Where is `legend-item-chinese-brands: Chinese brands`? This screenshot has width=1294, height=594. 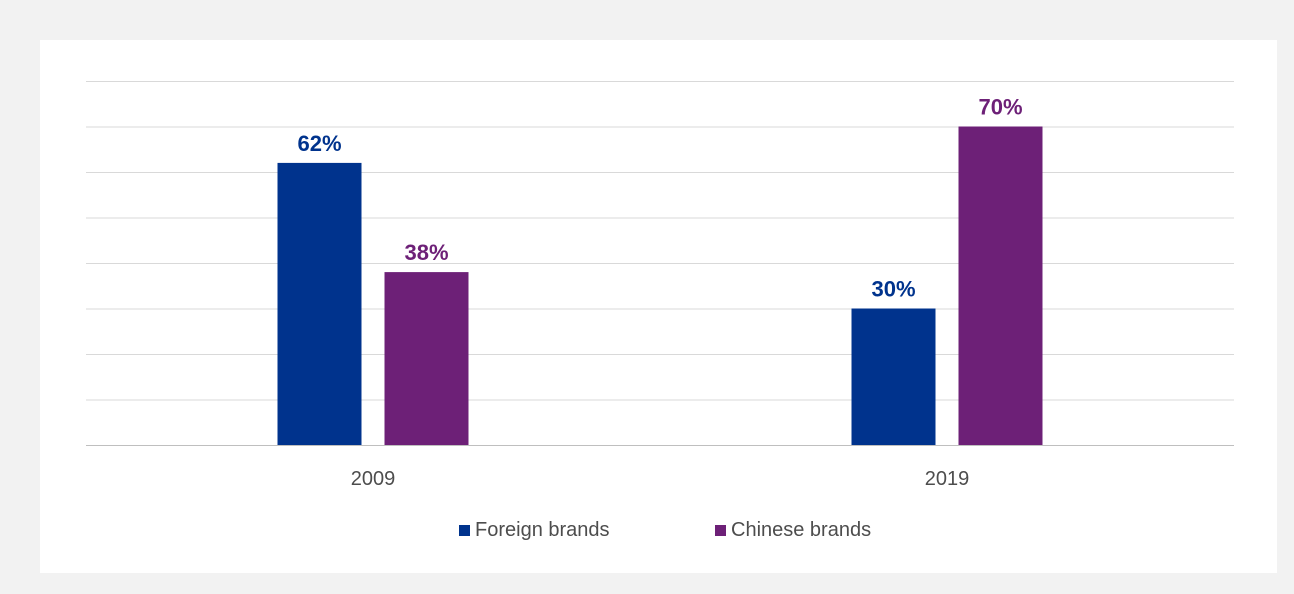 legend-item-chinese-brands: Chinese brands is located at coordinates (793, 530).